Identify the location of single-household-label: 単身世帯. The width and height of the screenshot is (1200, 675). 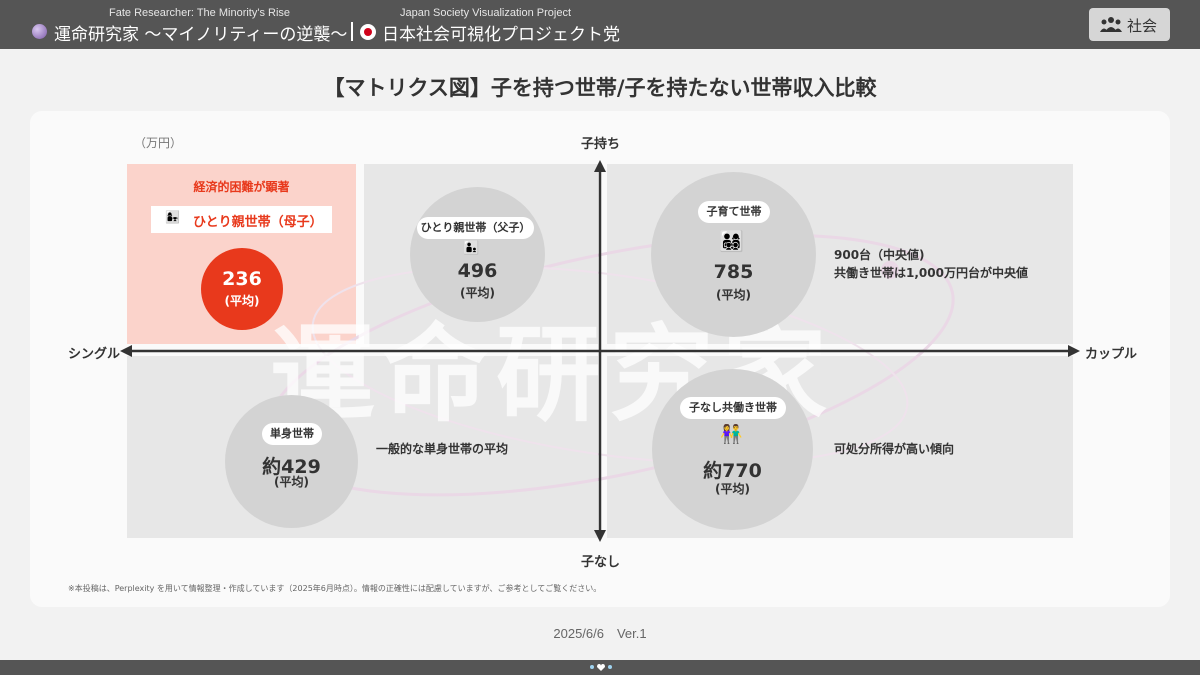
(292, 434).